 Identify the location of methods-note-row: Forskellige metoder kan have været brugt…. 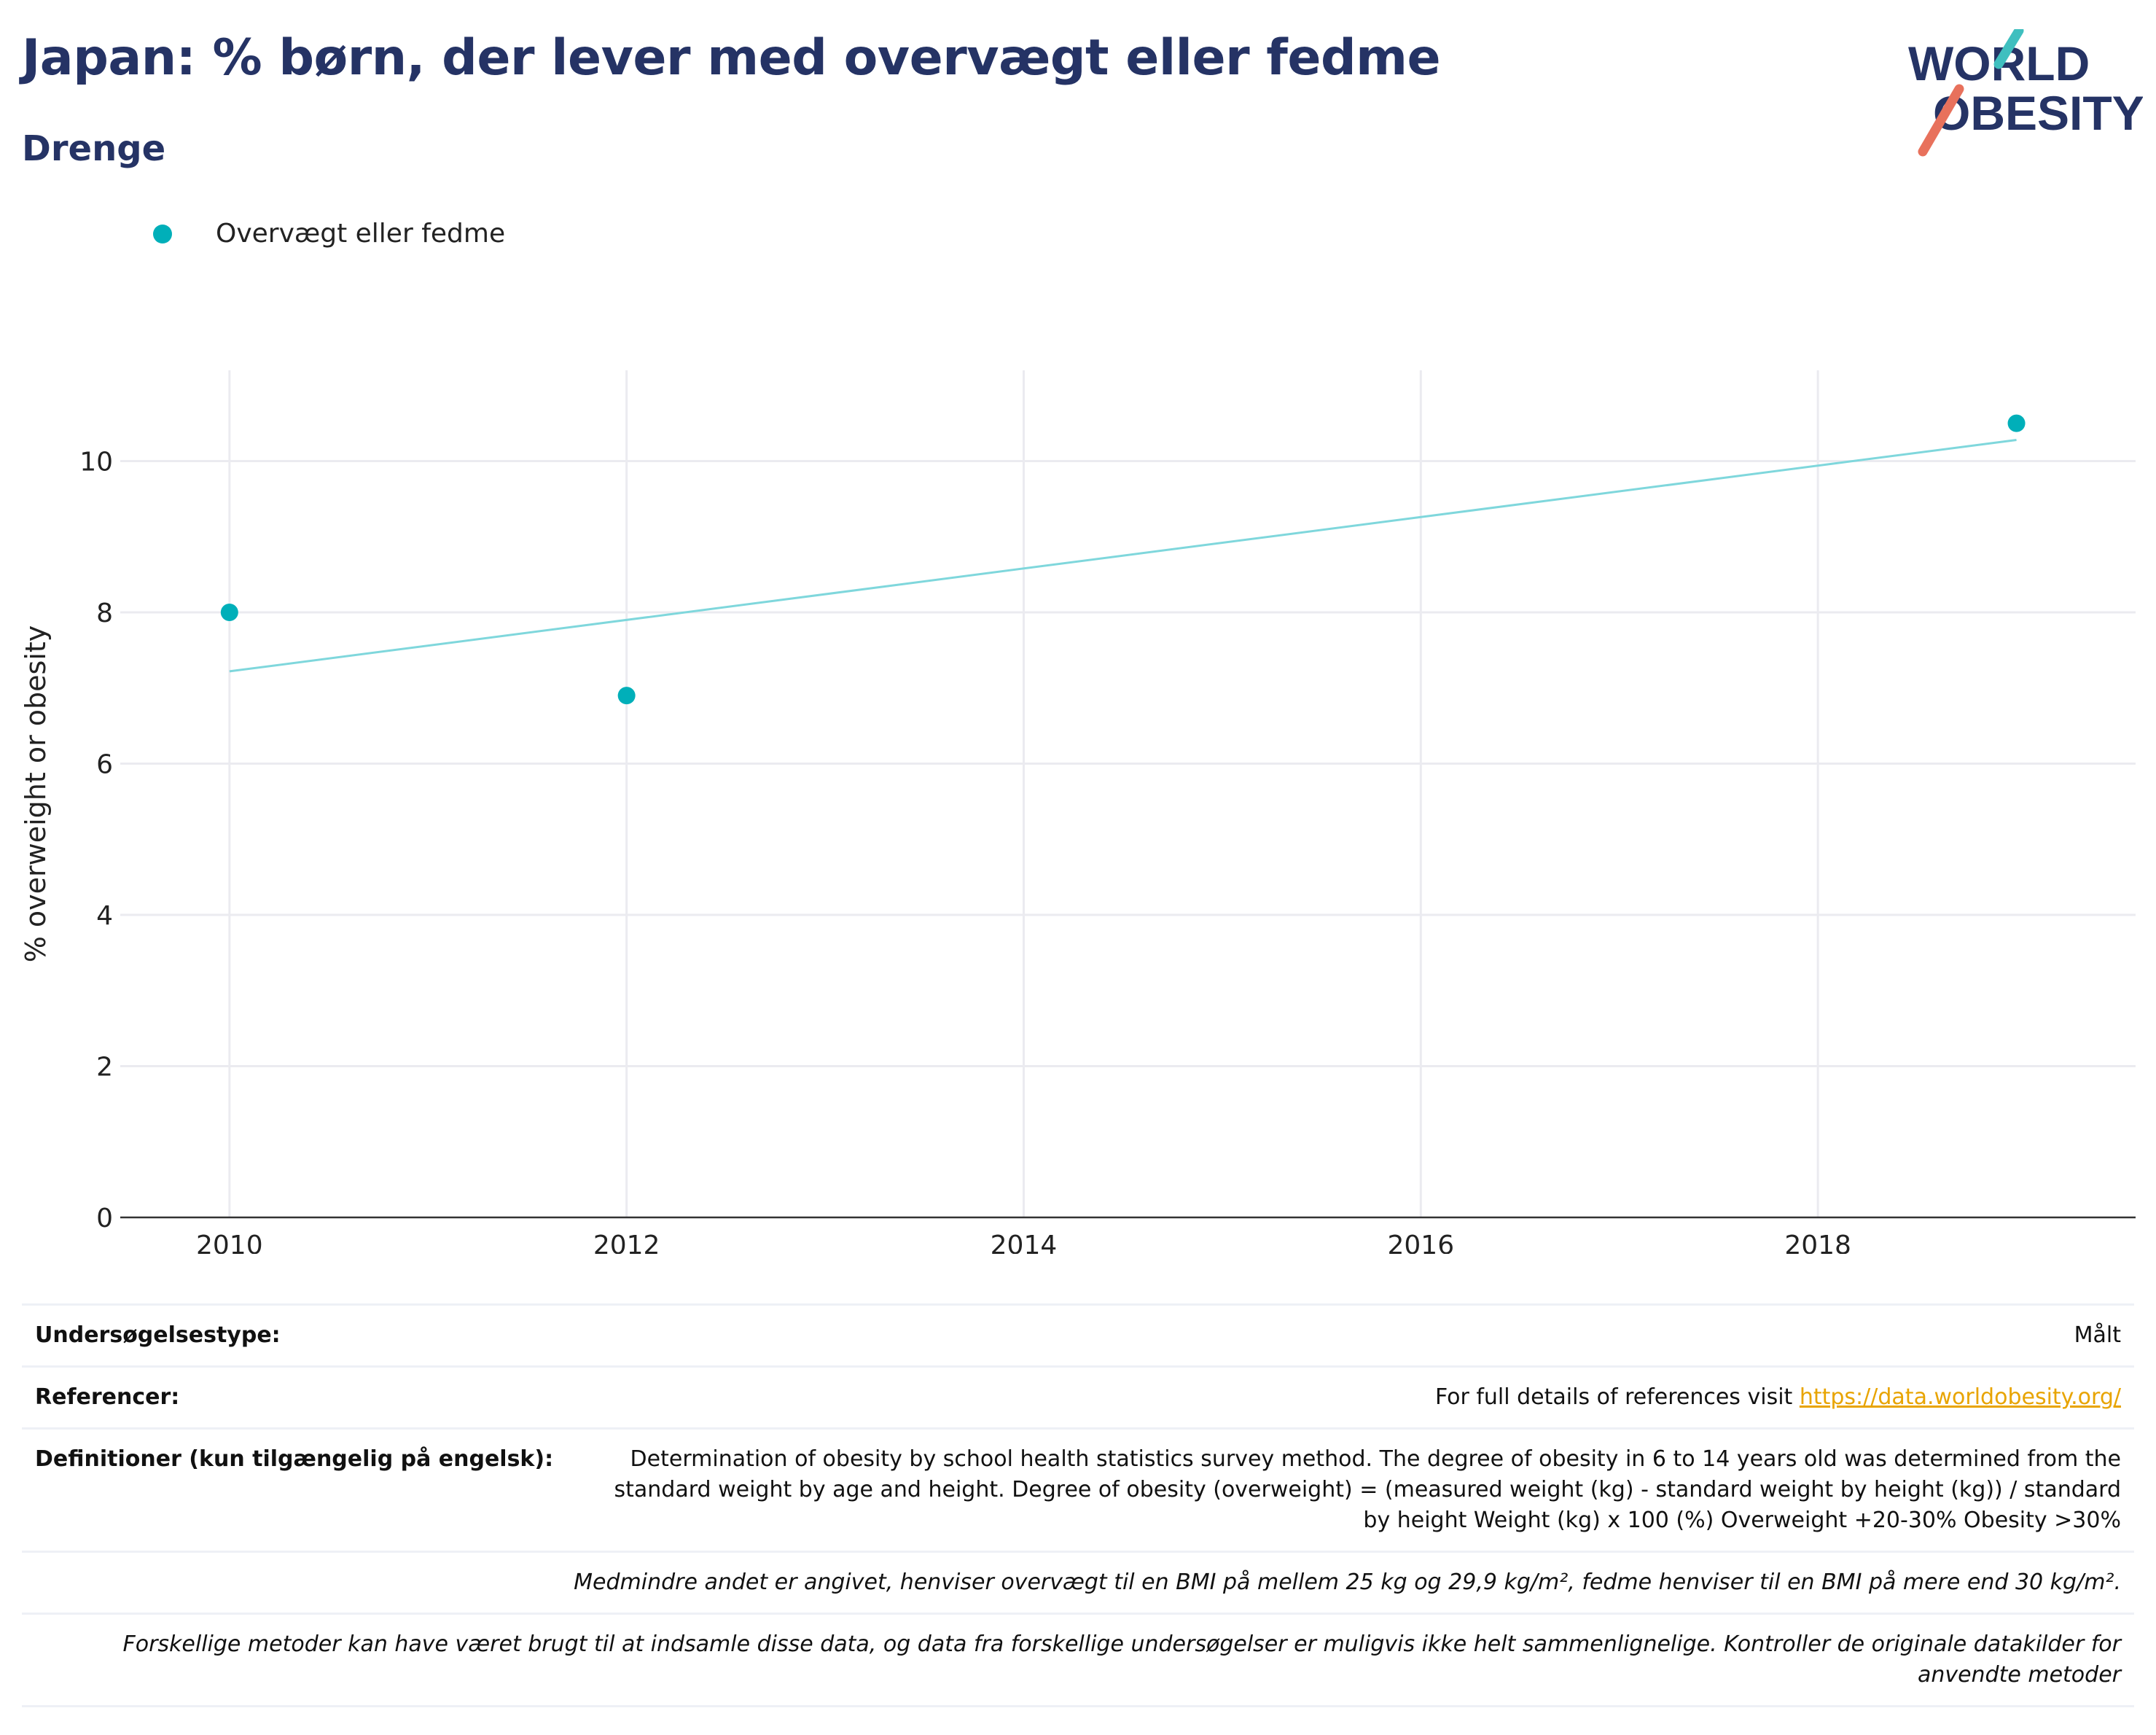
(1078, 1660).